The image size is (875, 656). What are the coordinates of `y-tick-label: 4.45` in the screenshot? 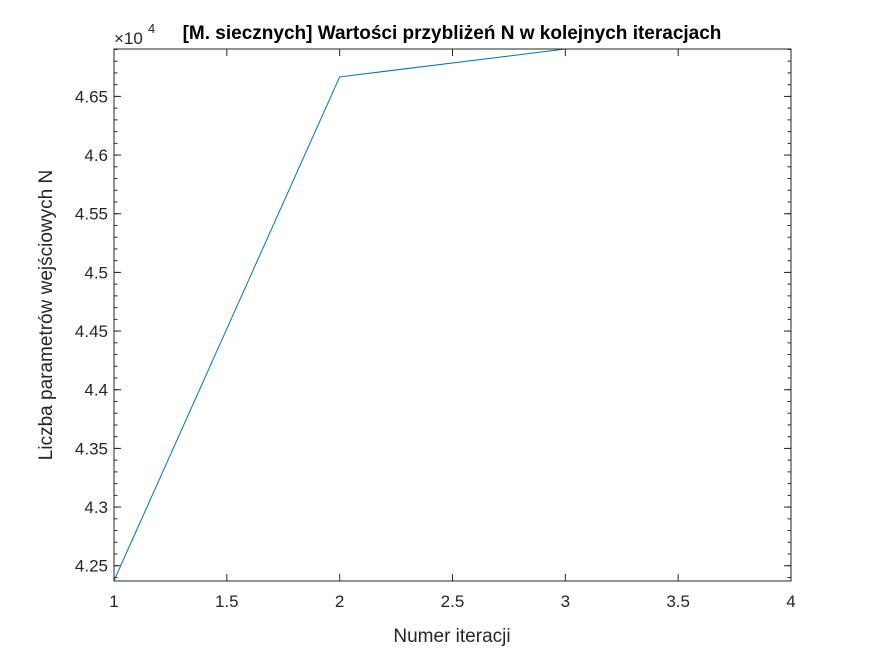 It's located at (91, 331).